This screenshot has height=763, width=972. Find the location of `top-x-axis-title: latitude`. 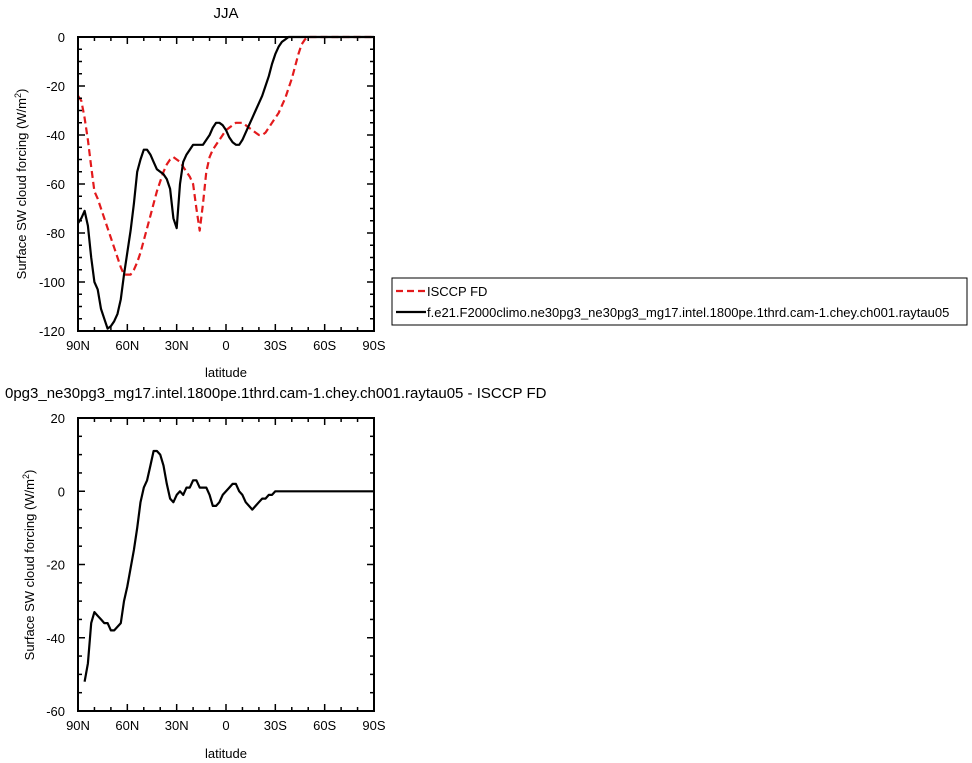

top-x-axis-title: latitude is located at coordinates (226, 372).